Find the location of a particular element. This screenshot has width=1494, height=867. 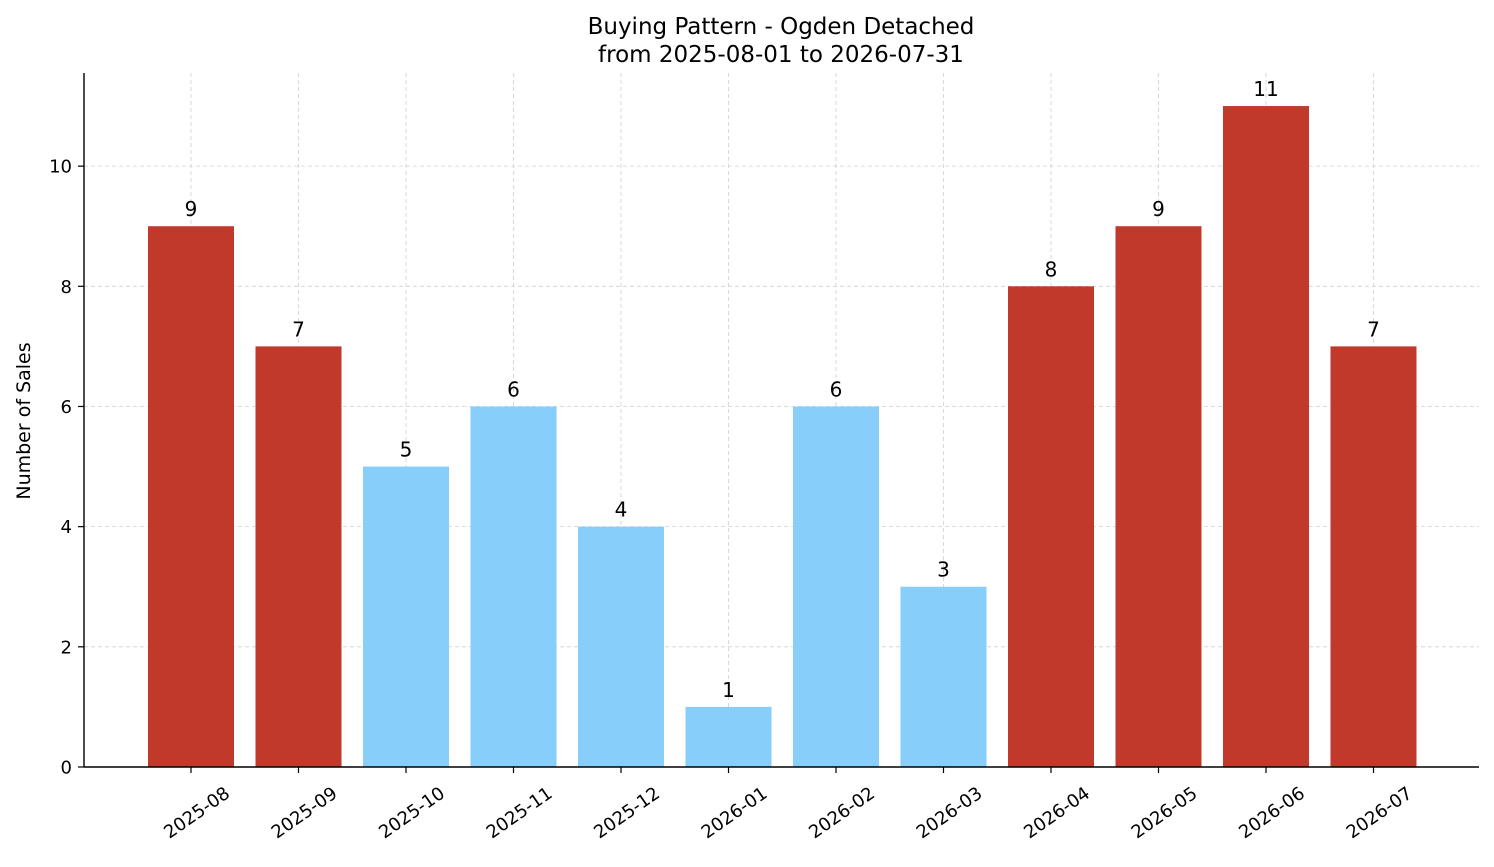

x-tick-label: 2026-01 is located at coordinates (735, 813).